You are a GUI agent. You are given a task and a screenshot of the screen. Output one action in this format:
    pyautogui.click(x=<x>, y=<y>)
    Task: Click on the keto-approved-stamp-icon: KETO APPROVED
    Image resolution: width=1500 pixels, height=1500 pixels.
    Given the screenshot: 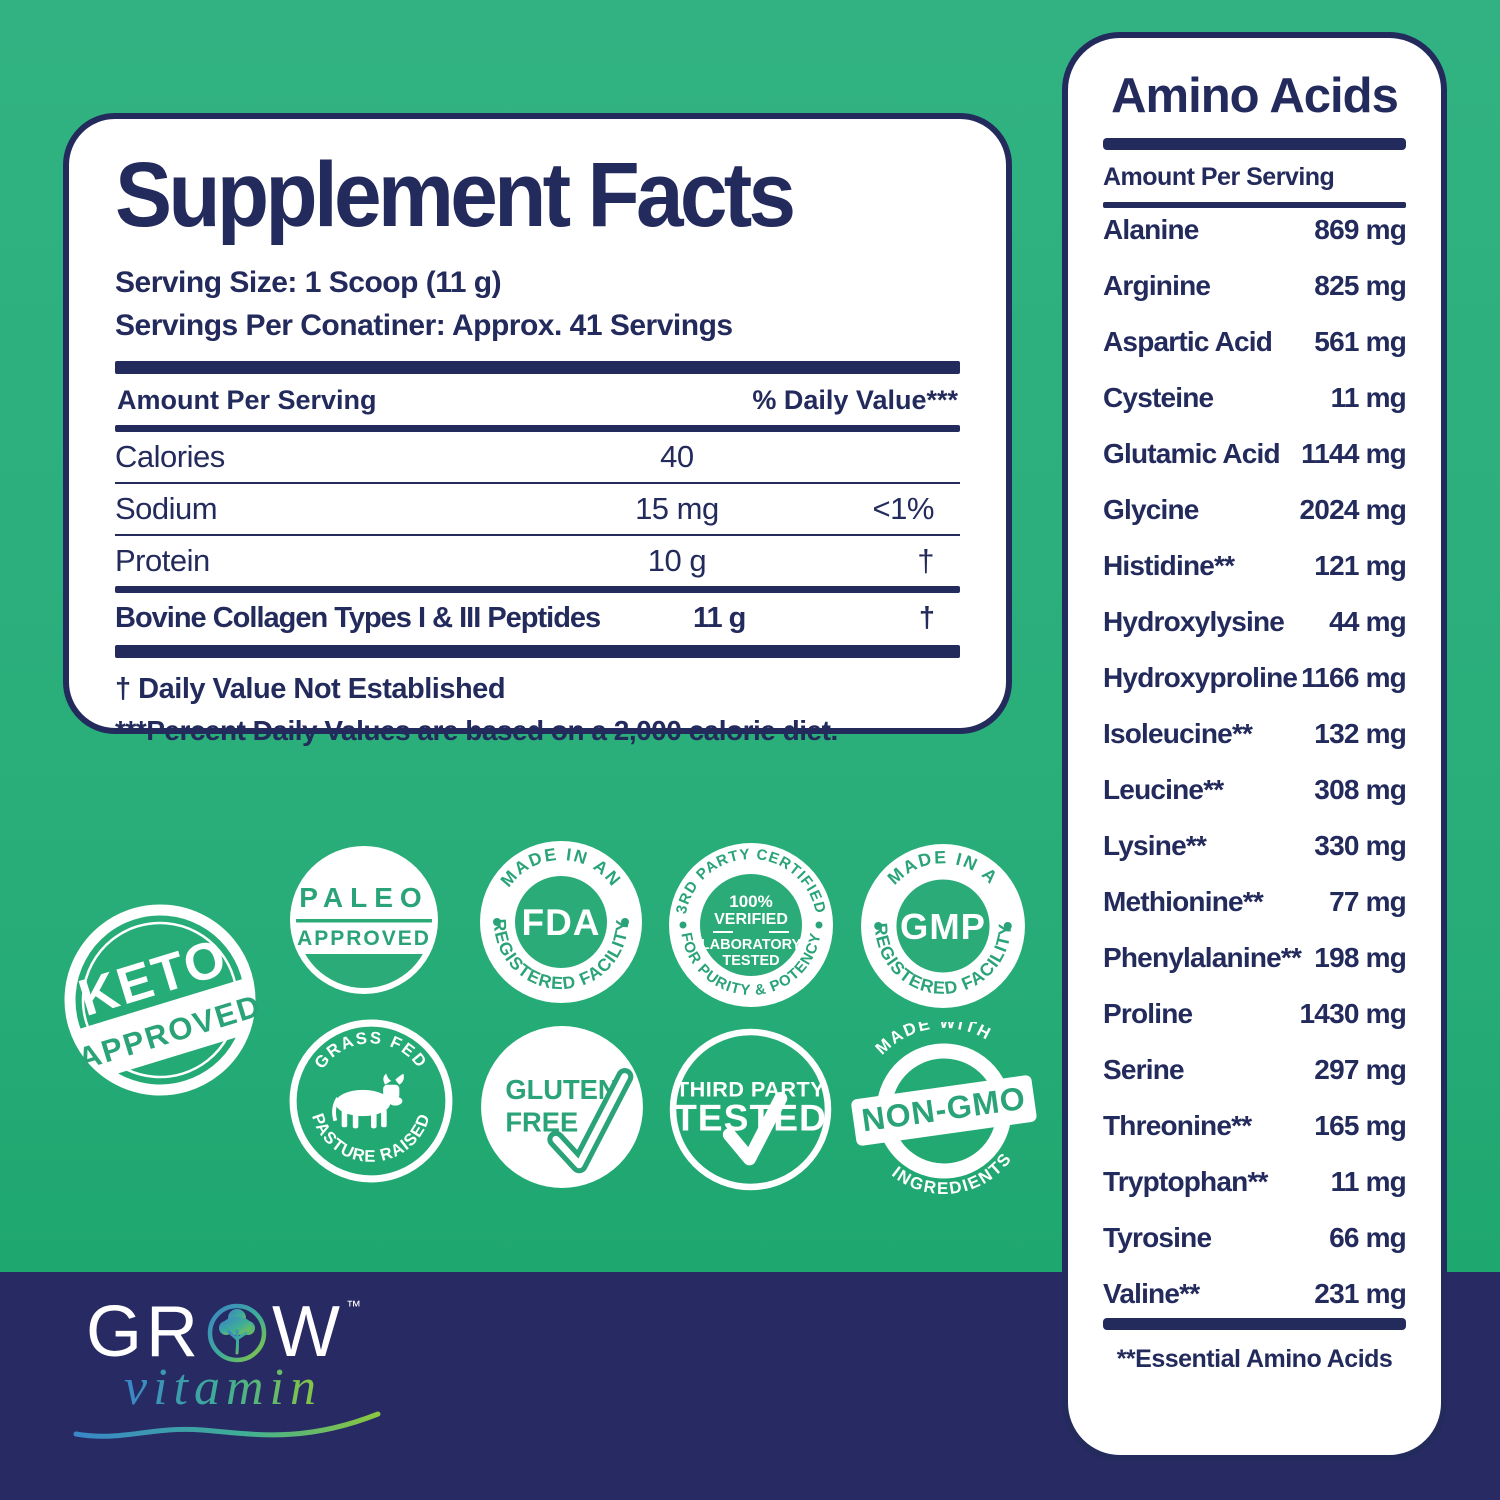 What is the action you would take?
    pyautogui.click(x=165, y=1000)
    